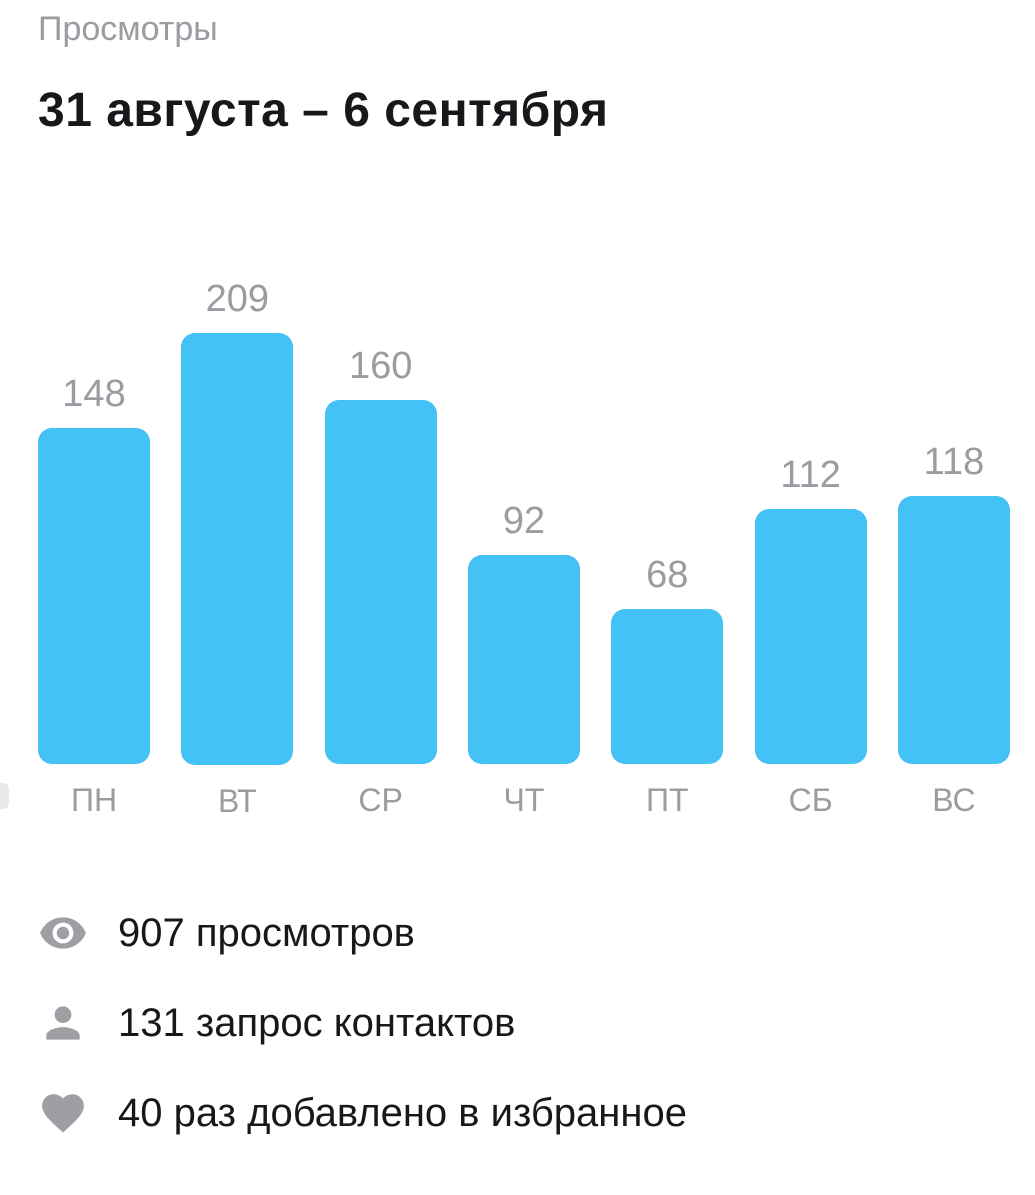 This screenshot has height=1195, width=1035. I want to click on bar-value-label: 68, so click(667, 575).